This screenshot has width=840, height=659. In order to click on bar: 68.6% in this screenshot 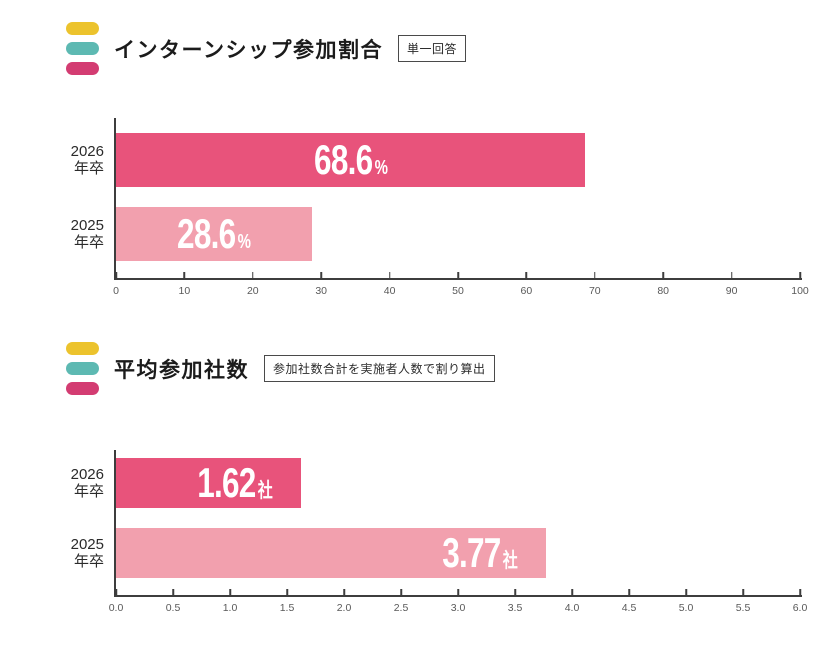, I will do `click(351, 160)`.